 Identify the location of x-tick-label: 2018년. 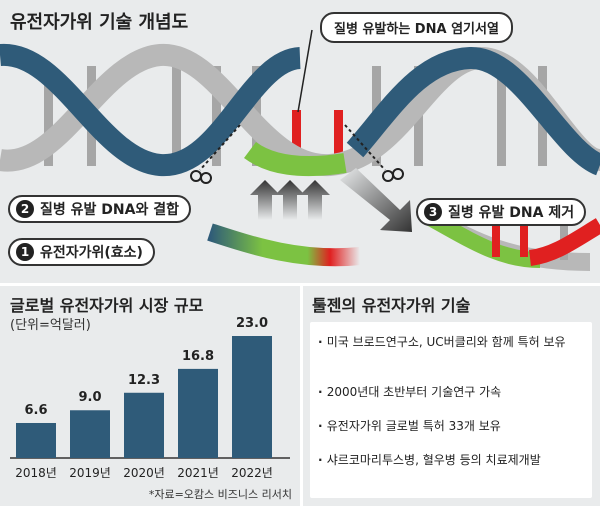
(36, 473).